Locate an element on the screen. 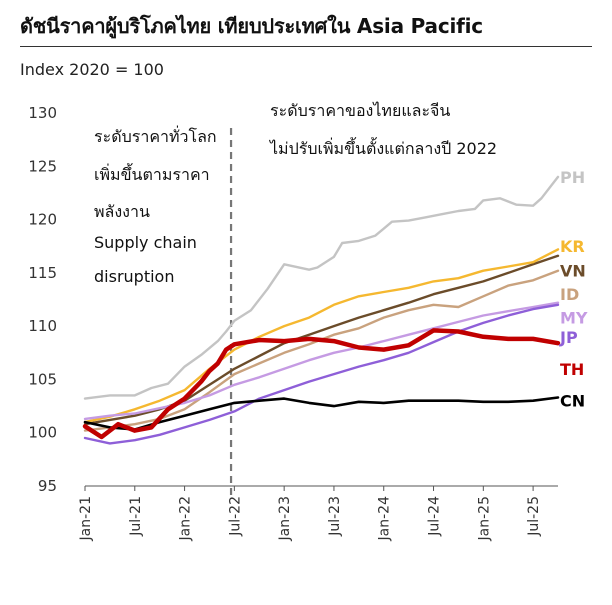 This screenshot has width=612, height=605. y-tick-label: 130 is located at coordinates (42, 113).